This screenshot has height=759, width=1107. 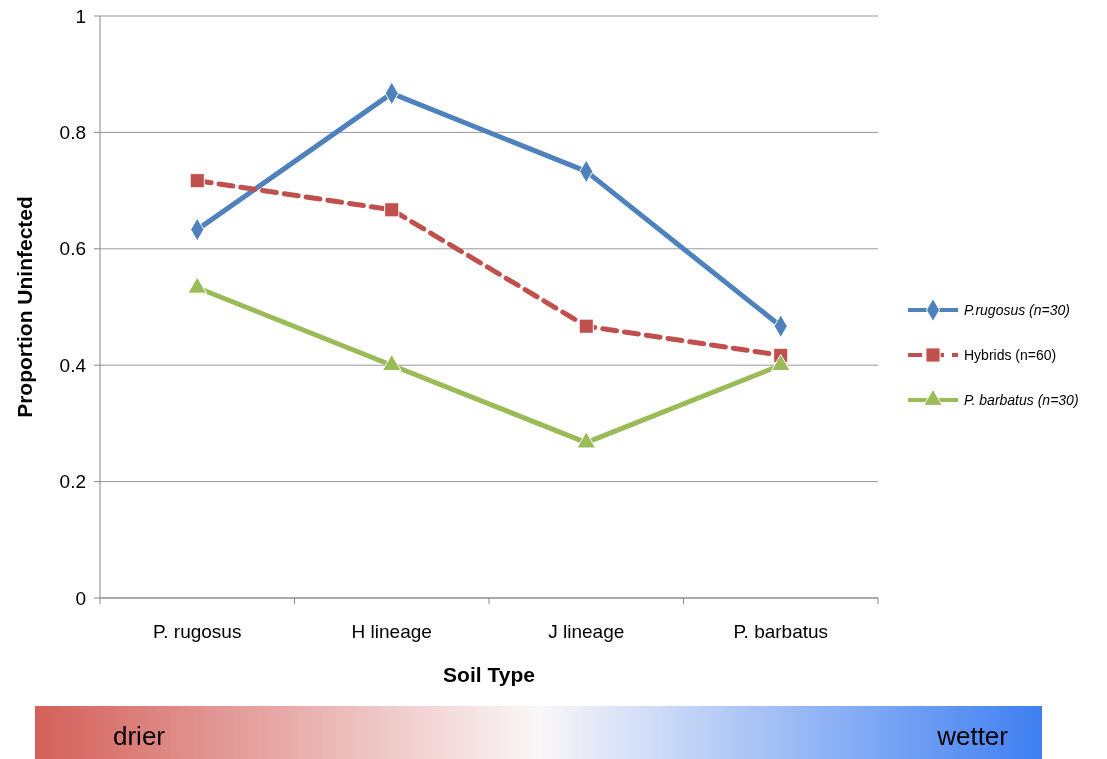 I want to click on x-tick-label: P. rugosus, so click(x=197, y=631).